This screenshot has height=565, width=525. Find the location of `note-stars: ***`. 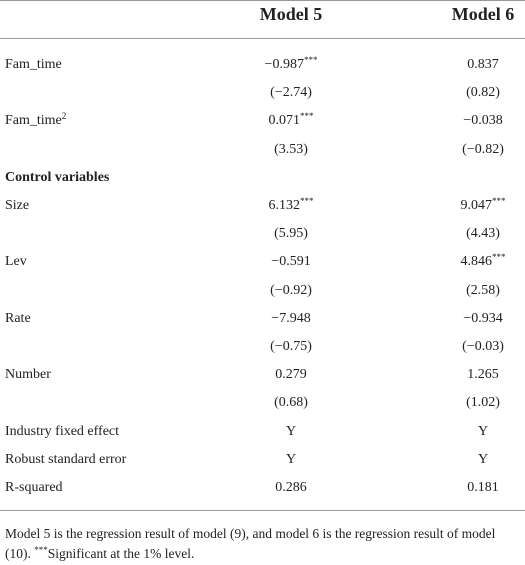

note-stars: *** is located at coordinates (41, 550).